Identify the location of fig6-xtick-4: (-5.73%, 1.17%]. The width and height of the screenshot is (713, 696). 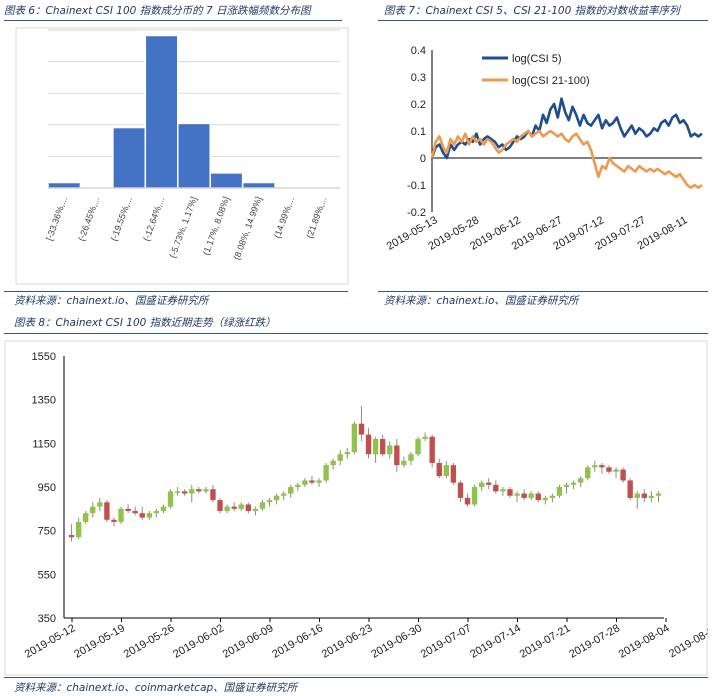
(182, 227).